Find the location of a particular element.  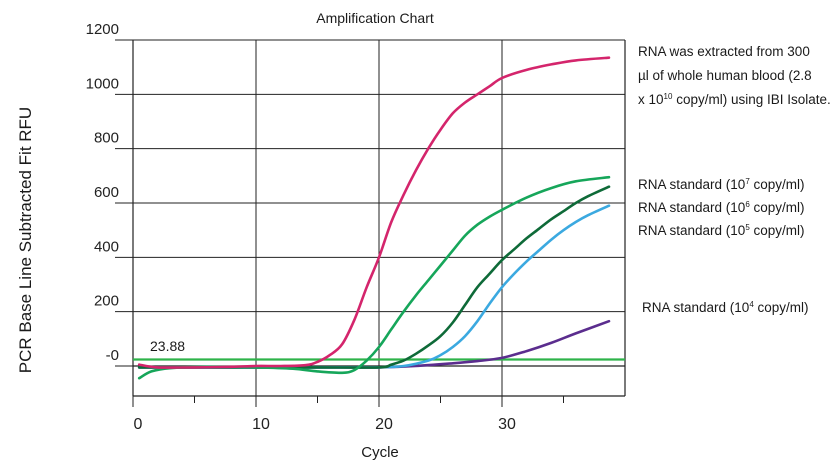

x-tick-labels: 0 10 20 30 is located at coordinates (325, 424).